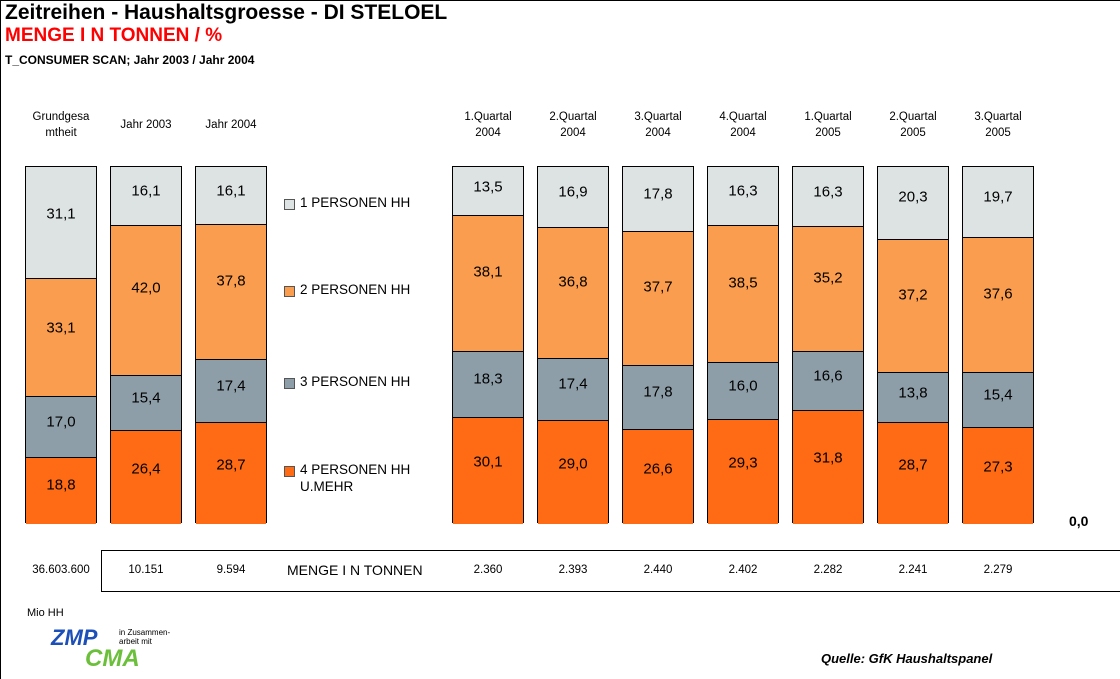  I want to click on value-label: 18,8, so click(61, 485).